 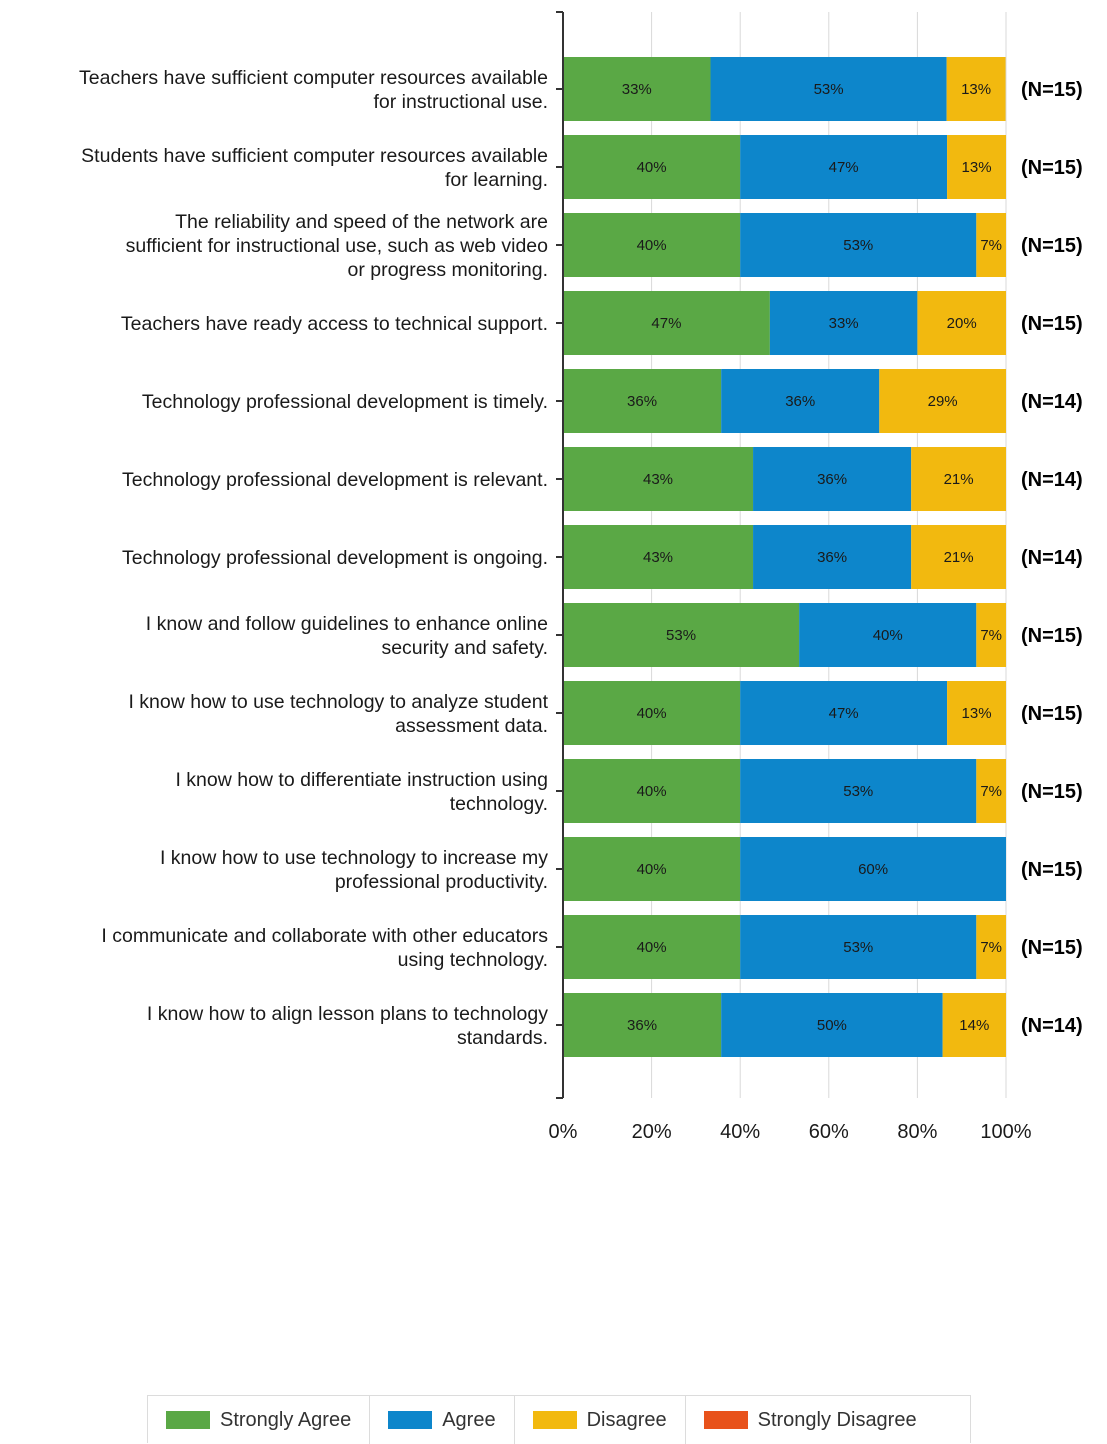 I want to click on legend-item-agree: Agree, so click(x=442, y=1420).